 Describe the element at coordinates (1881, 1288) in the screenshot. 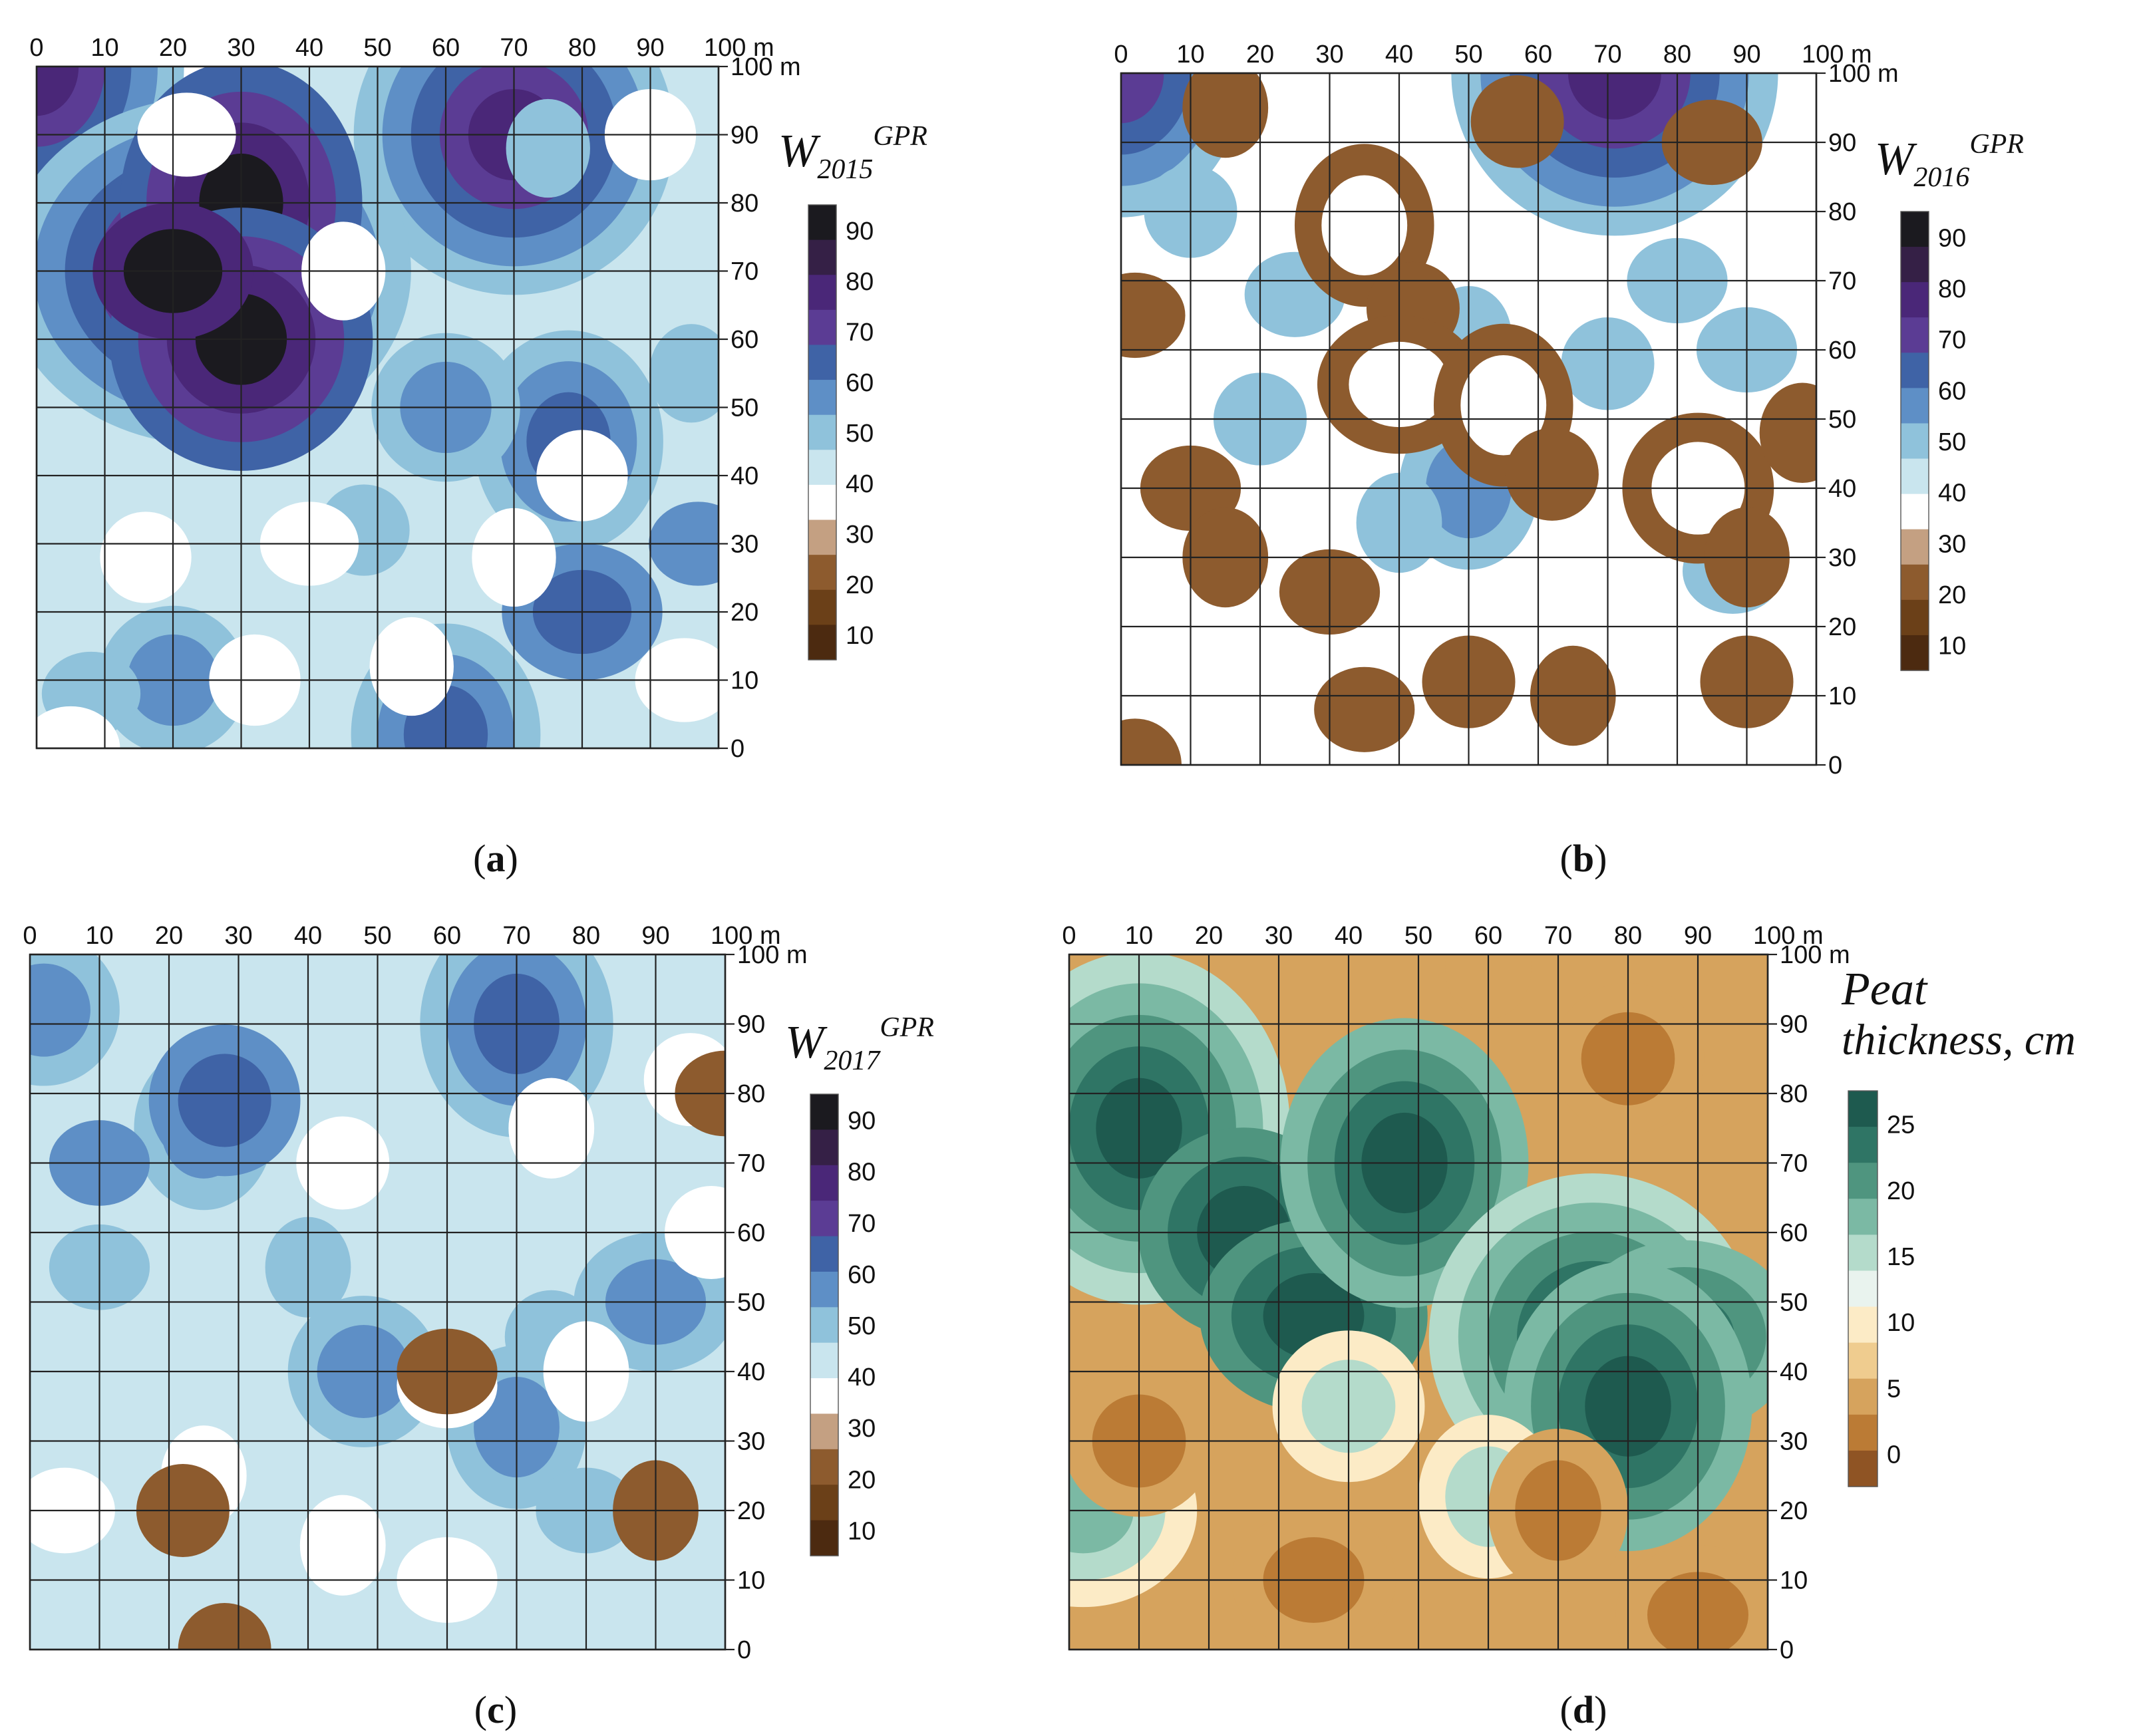

I see `color-legend: 25 20 15 10 5 0` at that location.